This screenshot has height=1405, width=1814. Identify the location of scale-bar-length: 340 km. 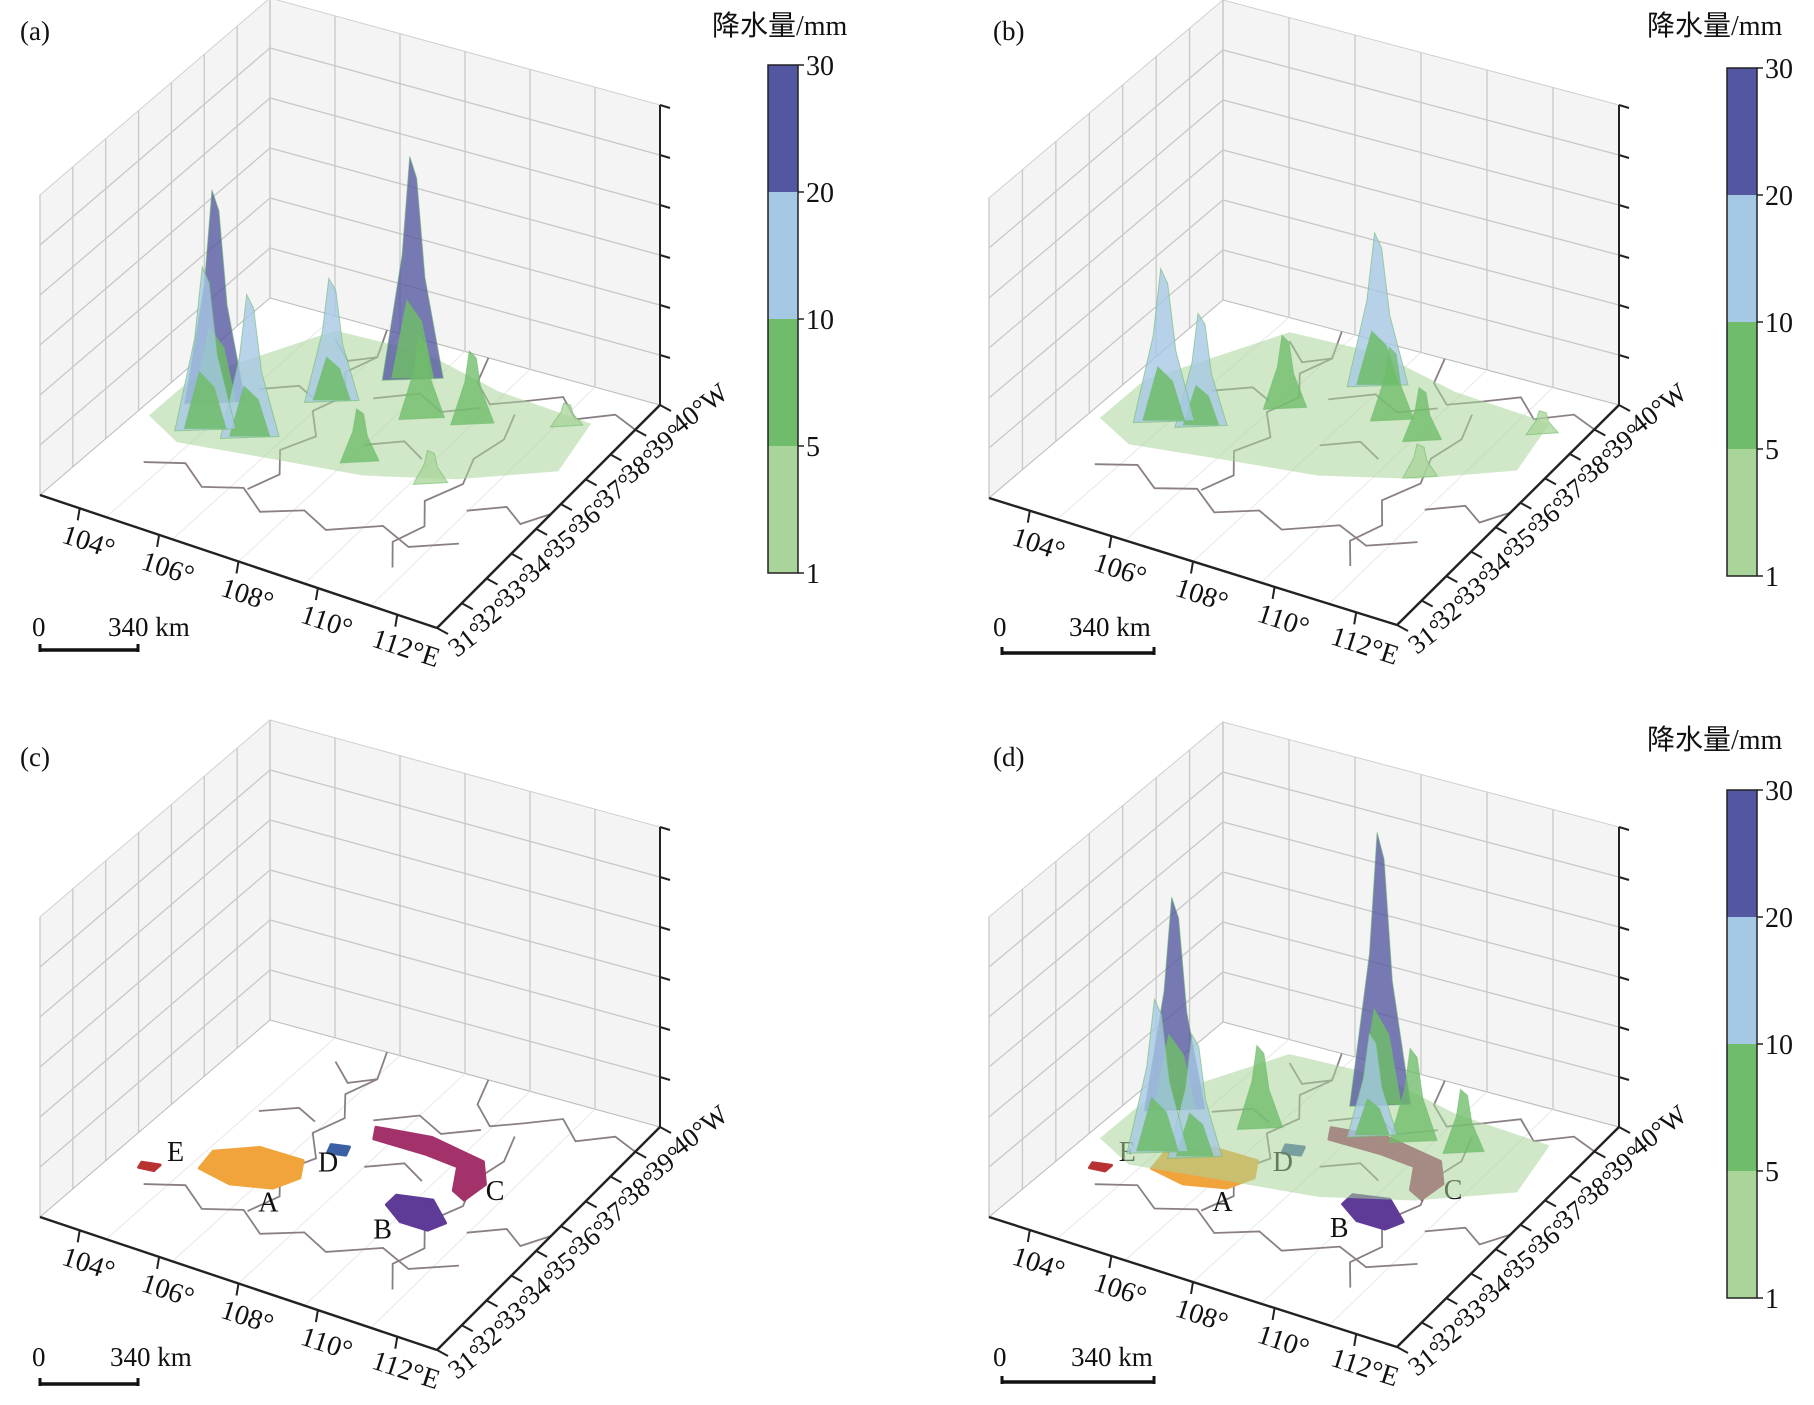
(1110, 627).